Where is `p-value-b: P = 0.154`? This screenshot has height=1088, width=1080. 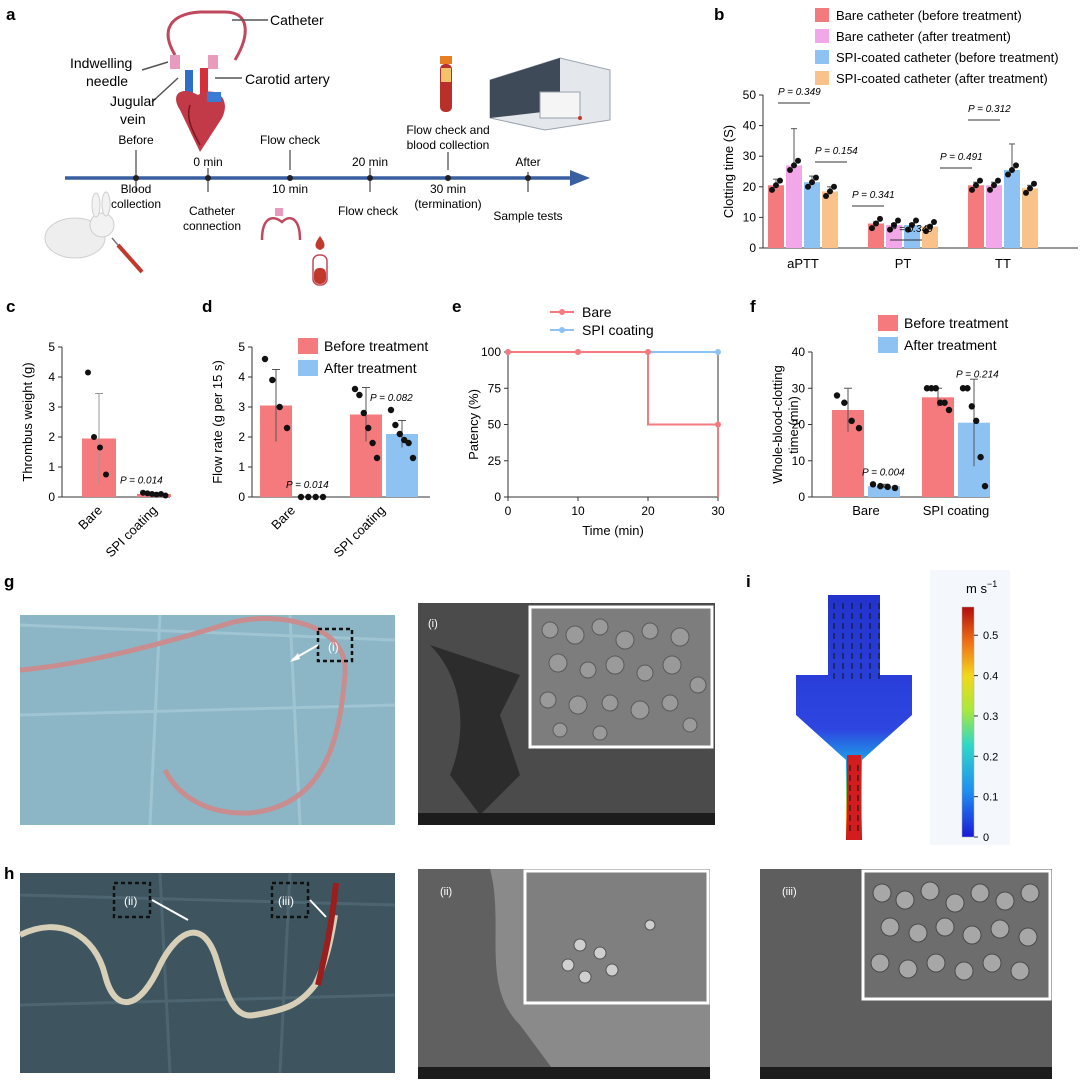 p-value-b: P = 0.154 is located at coordinates (836, 151).